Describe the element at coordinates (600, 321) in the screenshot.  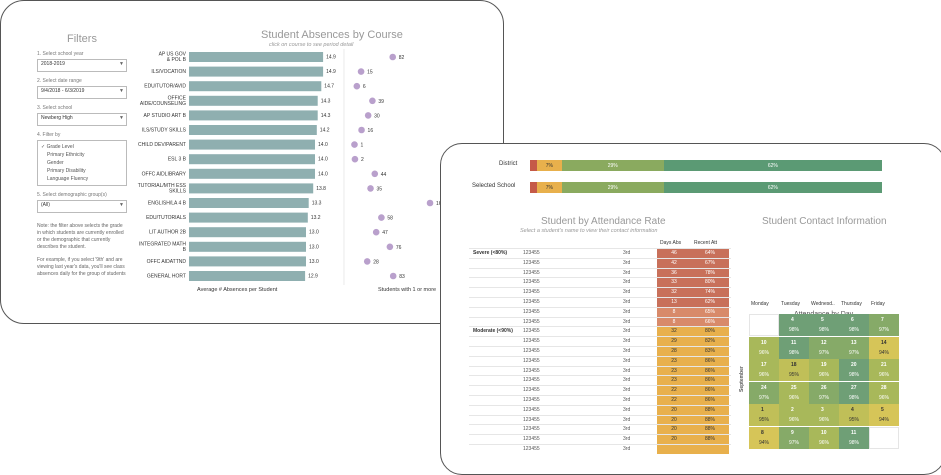
I see `table-row: 123455 3rd 8 66%` at that location.